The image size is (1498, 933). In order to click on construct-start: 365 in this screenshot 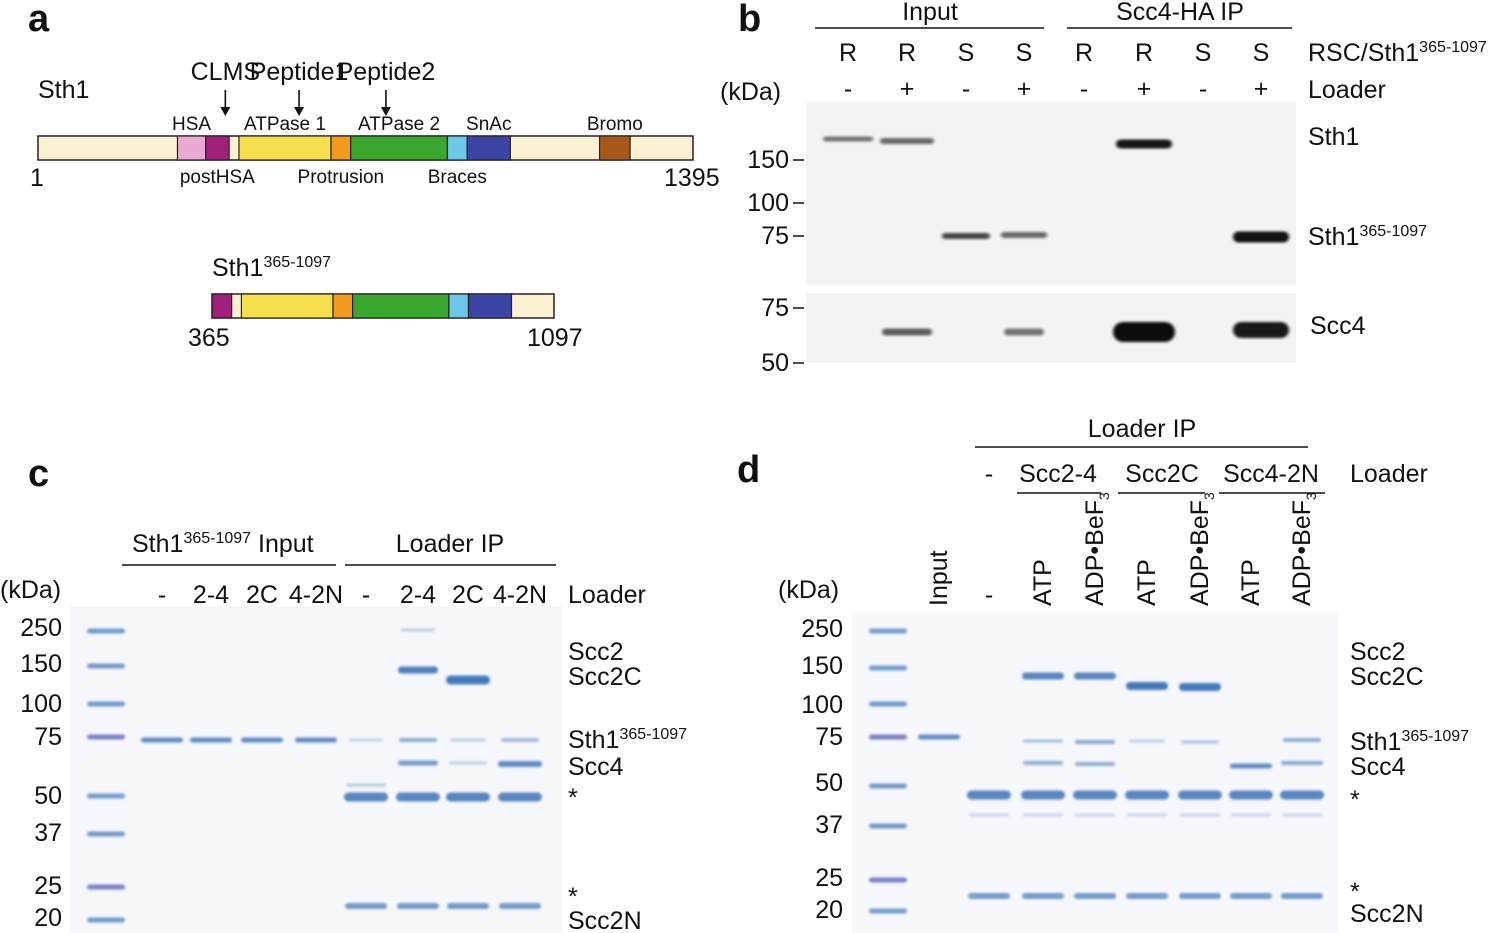, I will do `click(209, 338)`.